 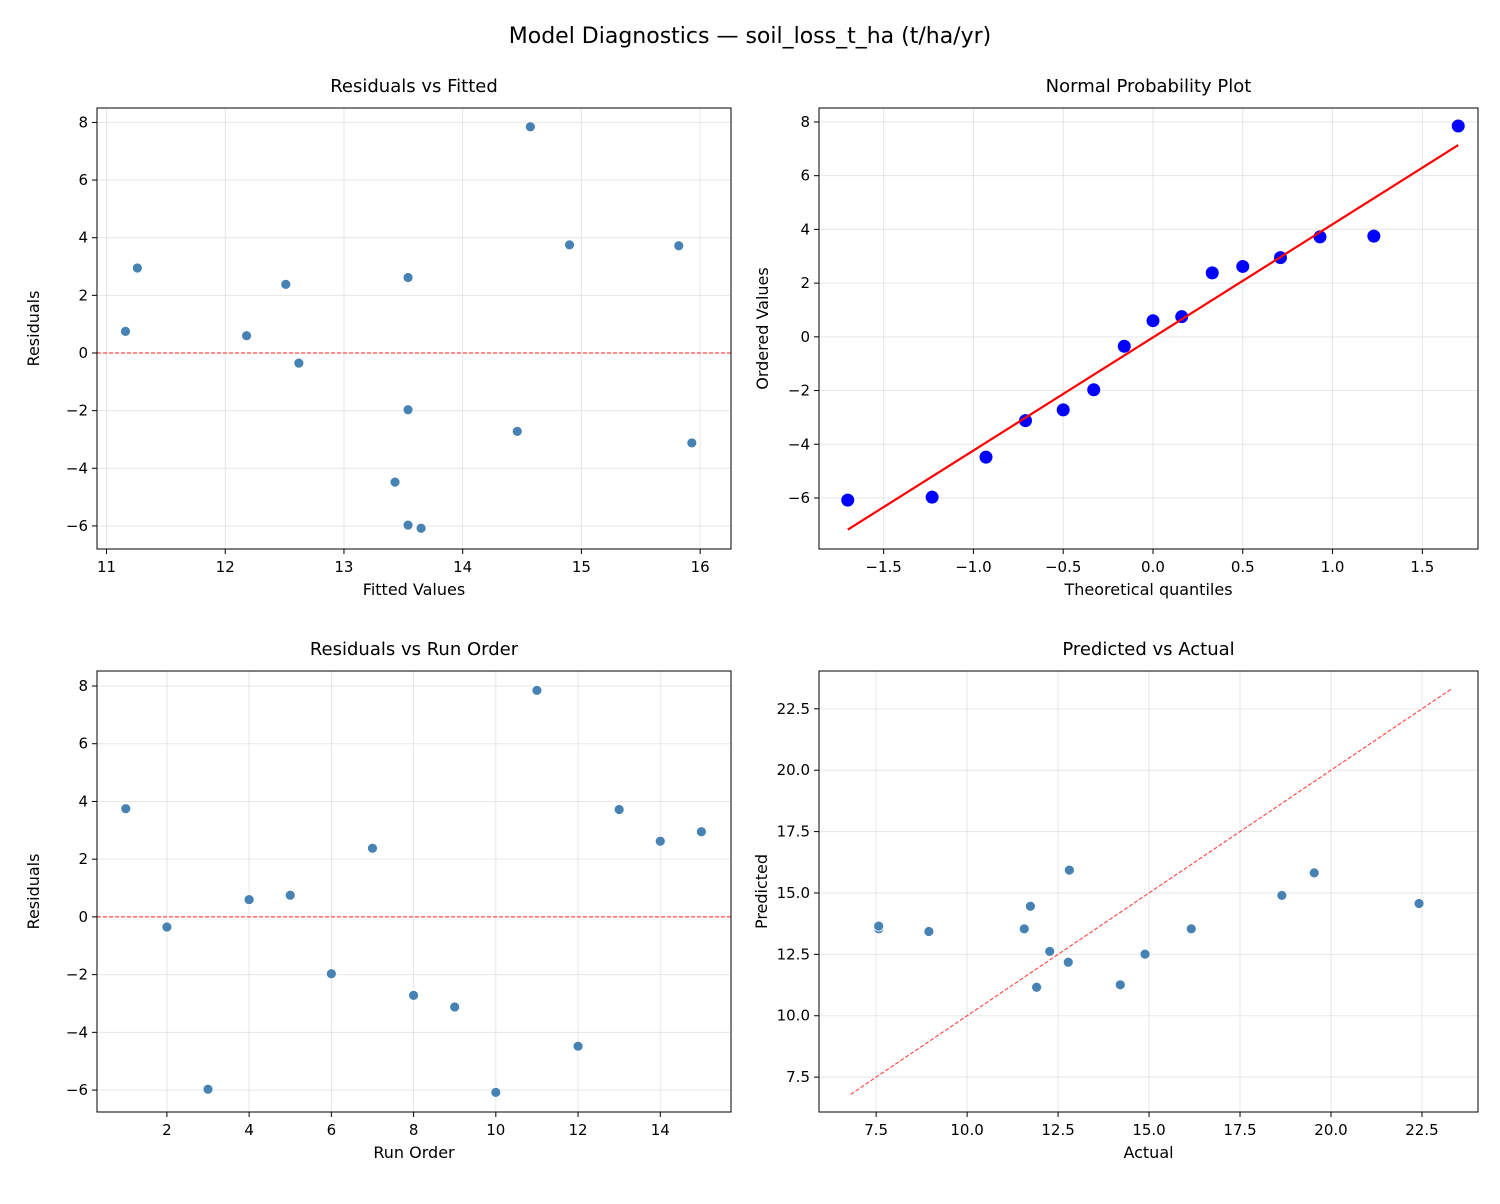 What do you see at coordinates (761, 891) in the screenshot?
I see `y-axis-label: Predicted` at bounding box center [761, 891].